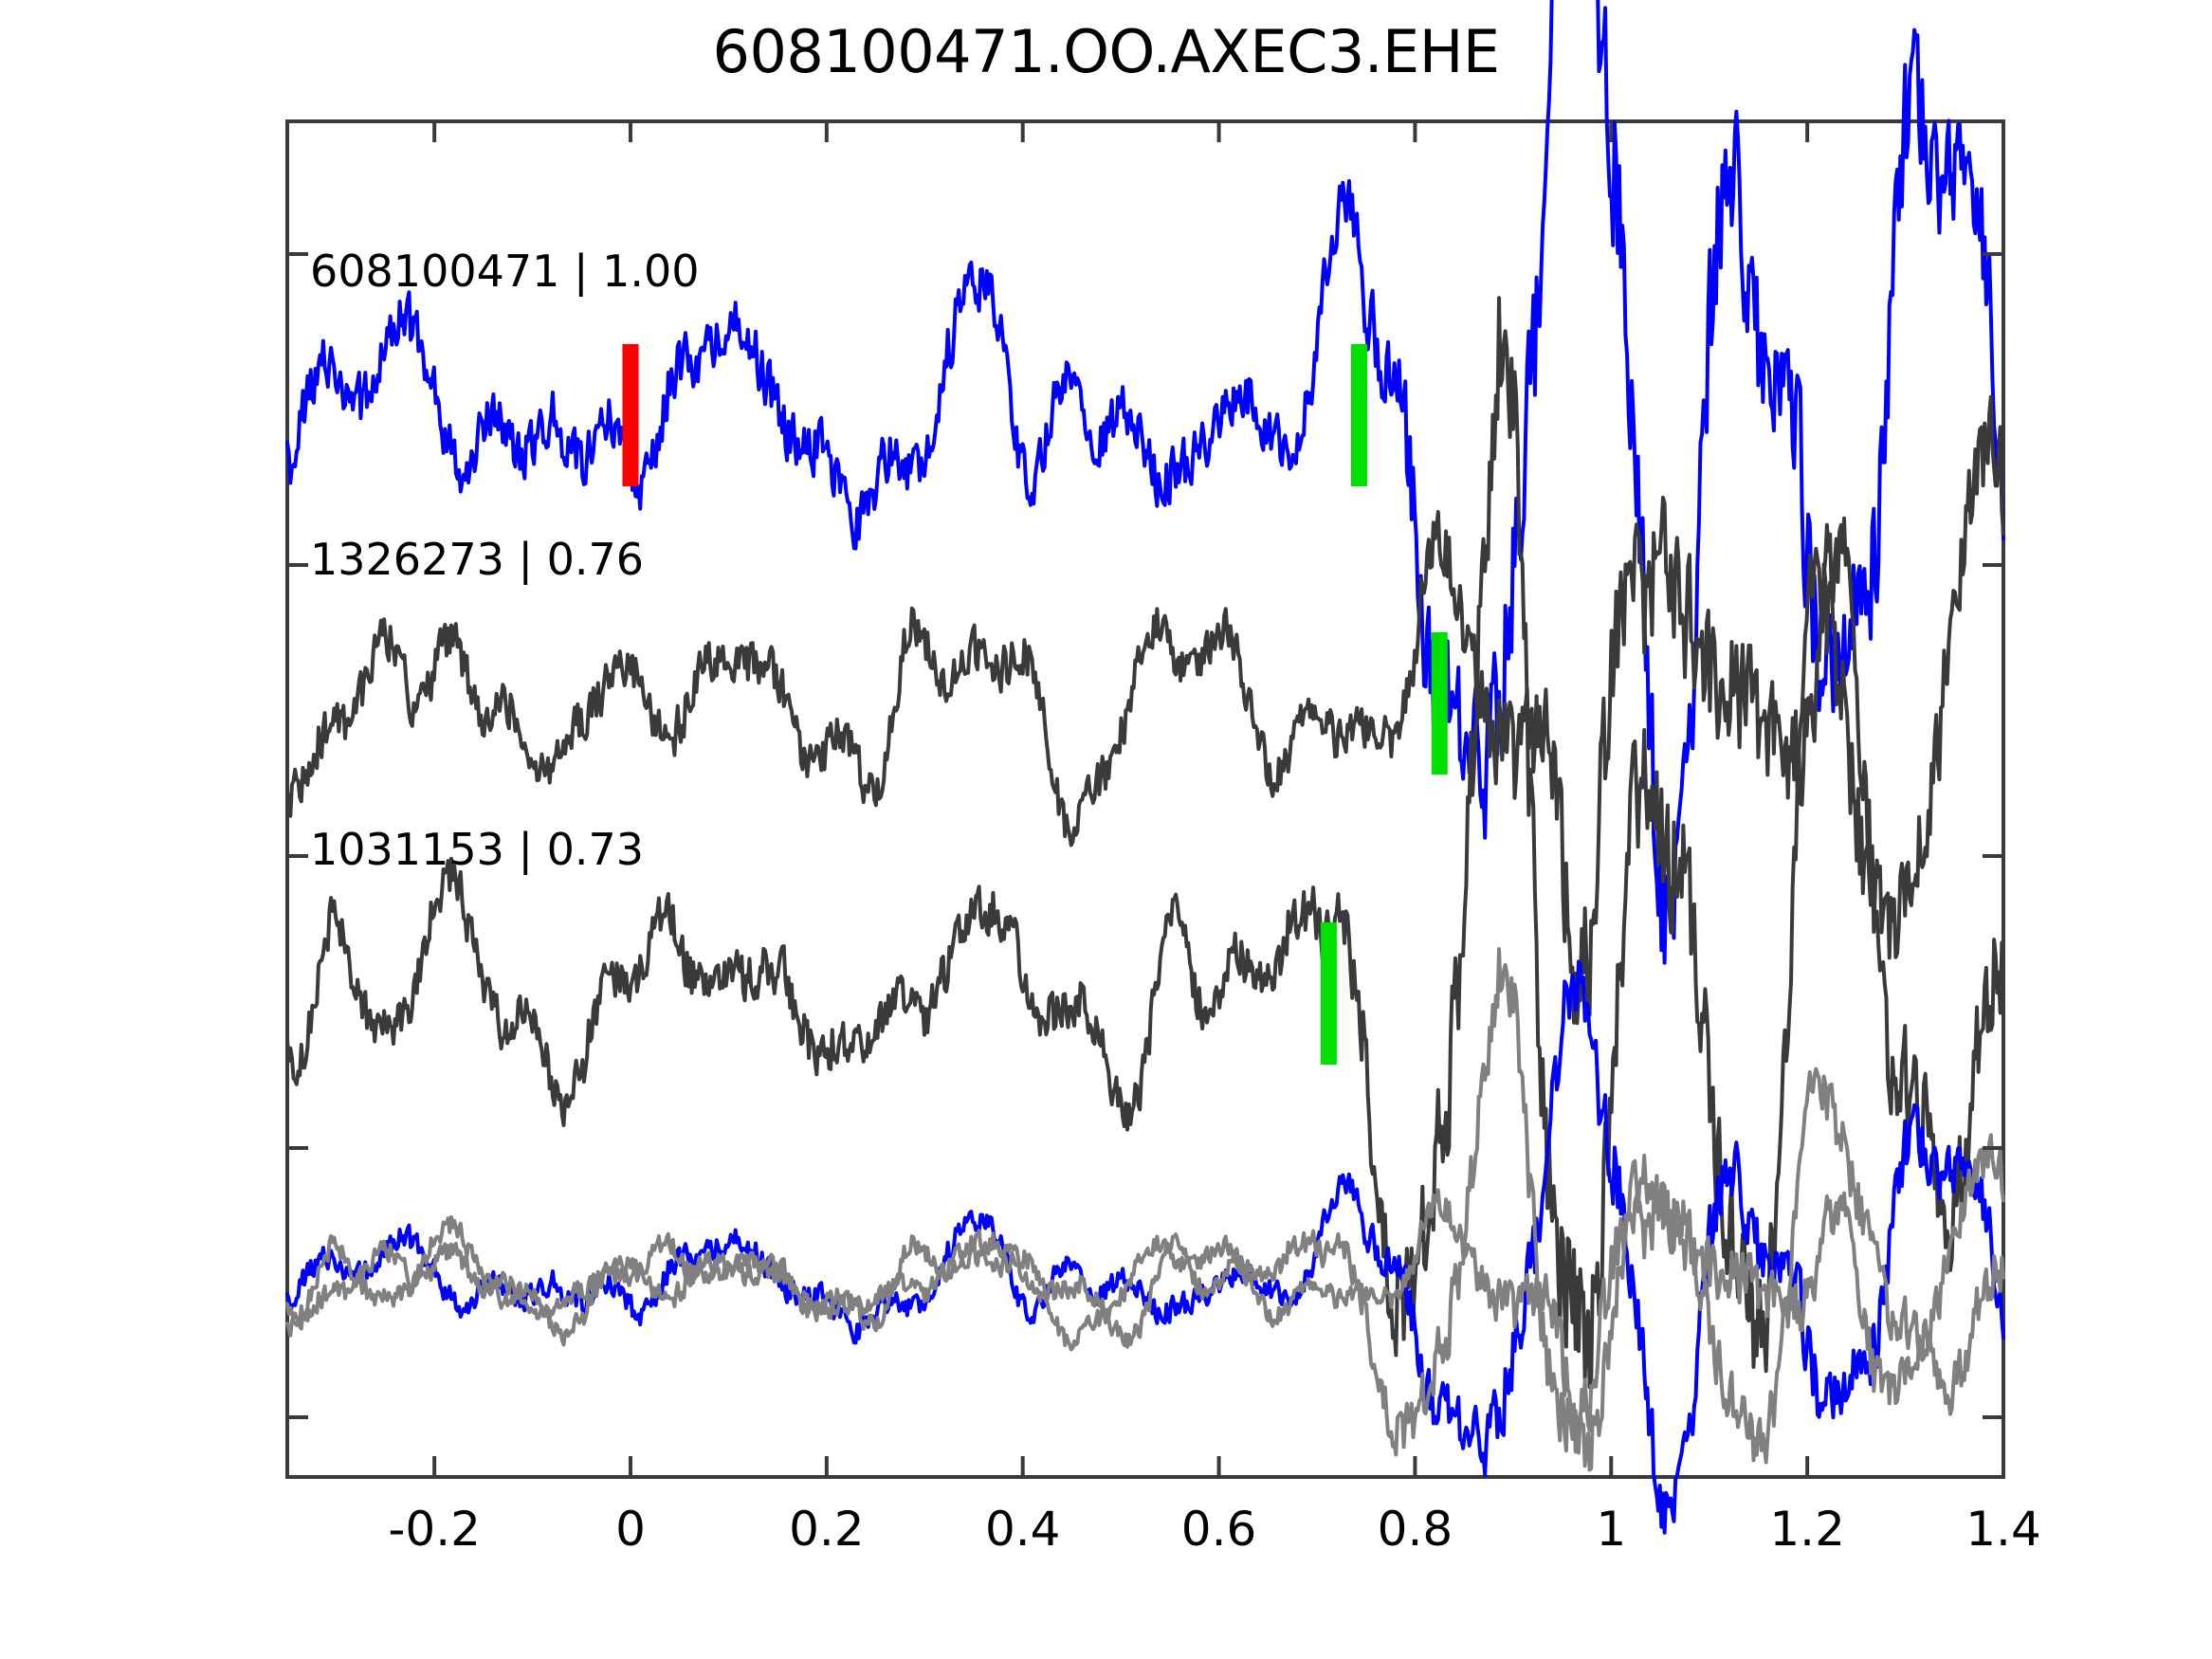 The image size is (2212, 1659). What do you see at coordinates (1415, 1529) in the screenshot?
I see `x-tick-label: 0.8` at bounding box center [1415, 1529].